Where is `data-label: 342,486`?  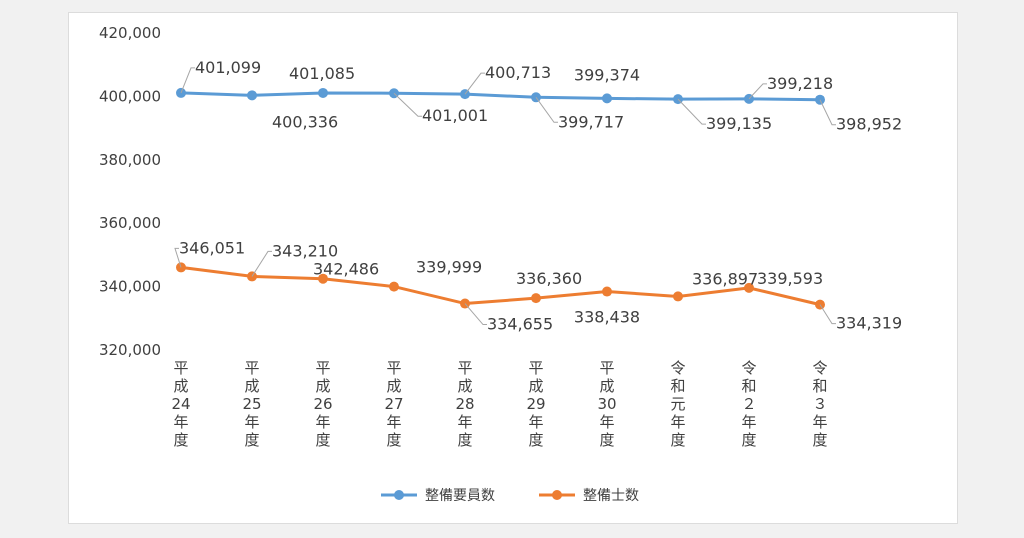
data-label: 342,486 is located at coordinates (346, 269).